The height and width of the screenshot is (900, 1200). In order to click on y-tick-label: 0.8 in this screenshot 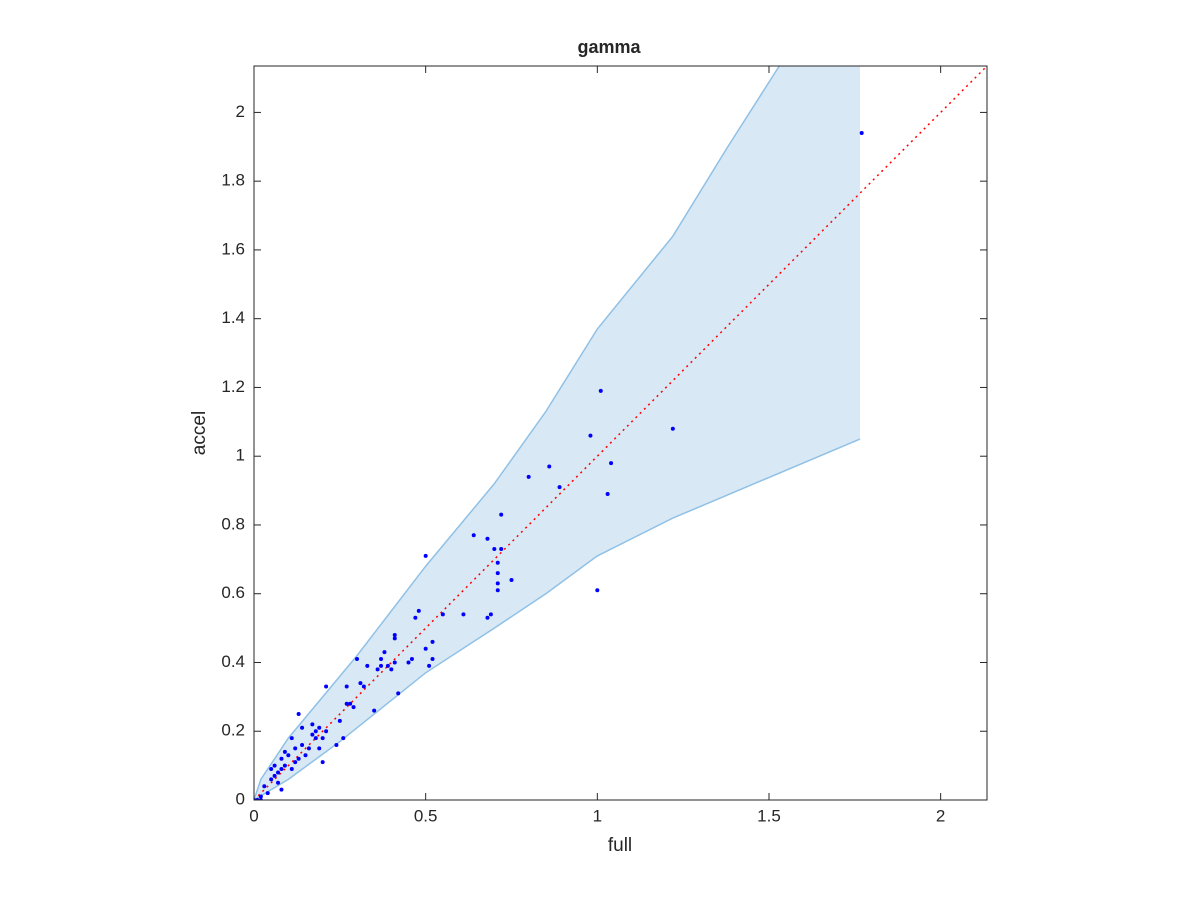, I will do `click(233, 523)`.